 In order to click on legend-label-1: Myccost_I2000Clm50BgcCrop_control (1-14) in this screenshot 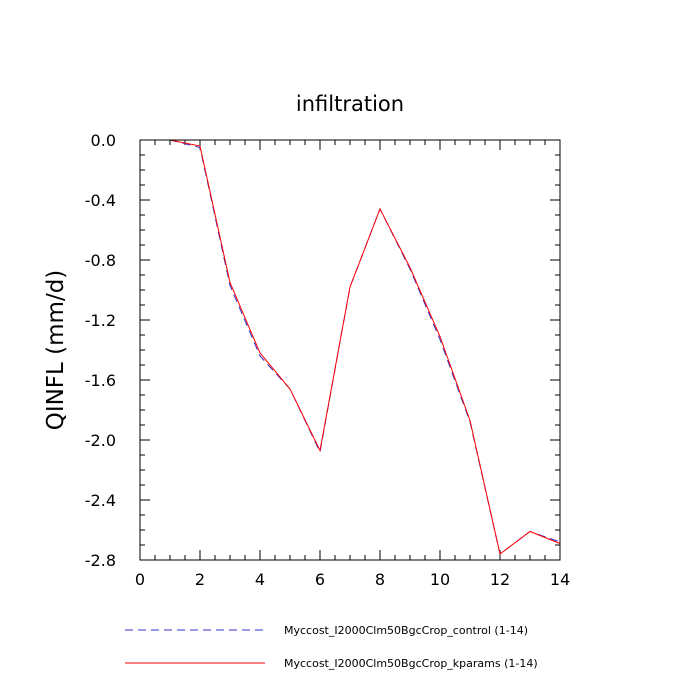, I will do `click(406, 630)`.